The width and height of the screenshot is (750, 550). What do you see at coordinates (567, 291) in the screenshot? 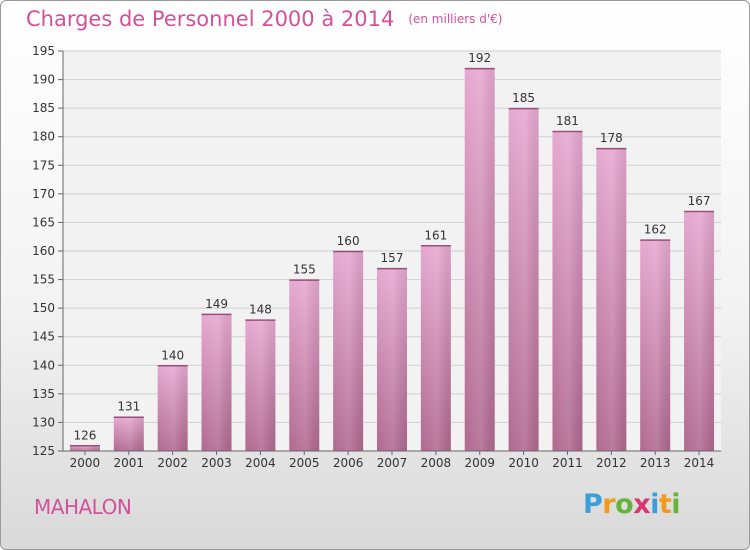
I see `bar-shade-2011` at bounding box center [567, 291].